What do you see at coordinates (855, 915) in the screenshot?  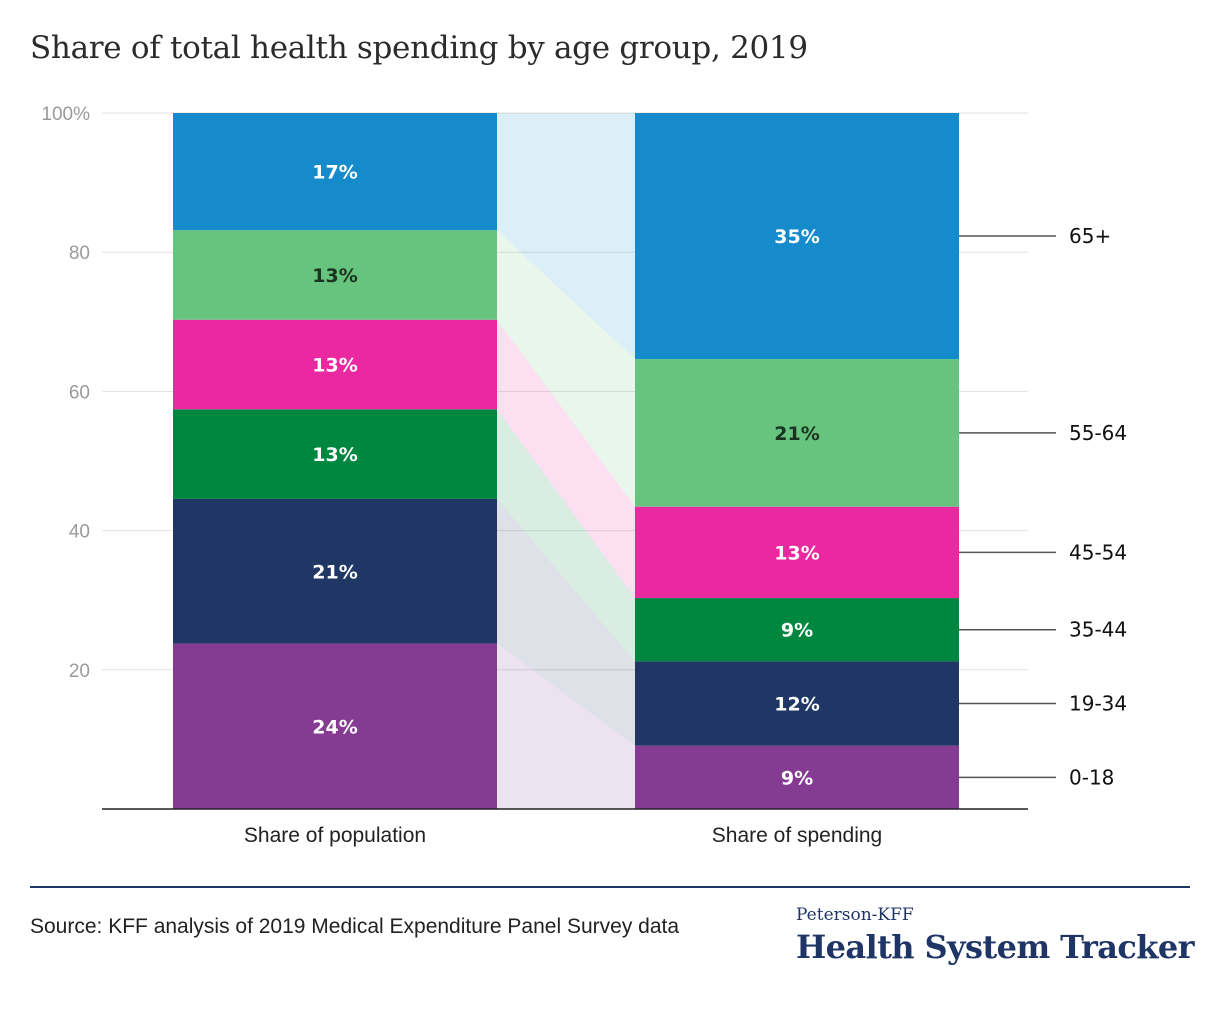 I see `brand-top: Peterson-KFF` at bounding box center [855, 915].